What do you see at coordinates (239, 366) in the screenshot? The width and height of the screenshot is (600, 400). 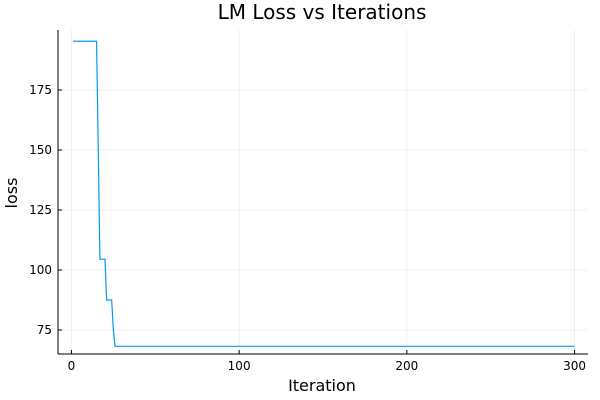 I see `x-tick-label: 100` at bounding box center [239, 366].